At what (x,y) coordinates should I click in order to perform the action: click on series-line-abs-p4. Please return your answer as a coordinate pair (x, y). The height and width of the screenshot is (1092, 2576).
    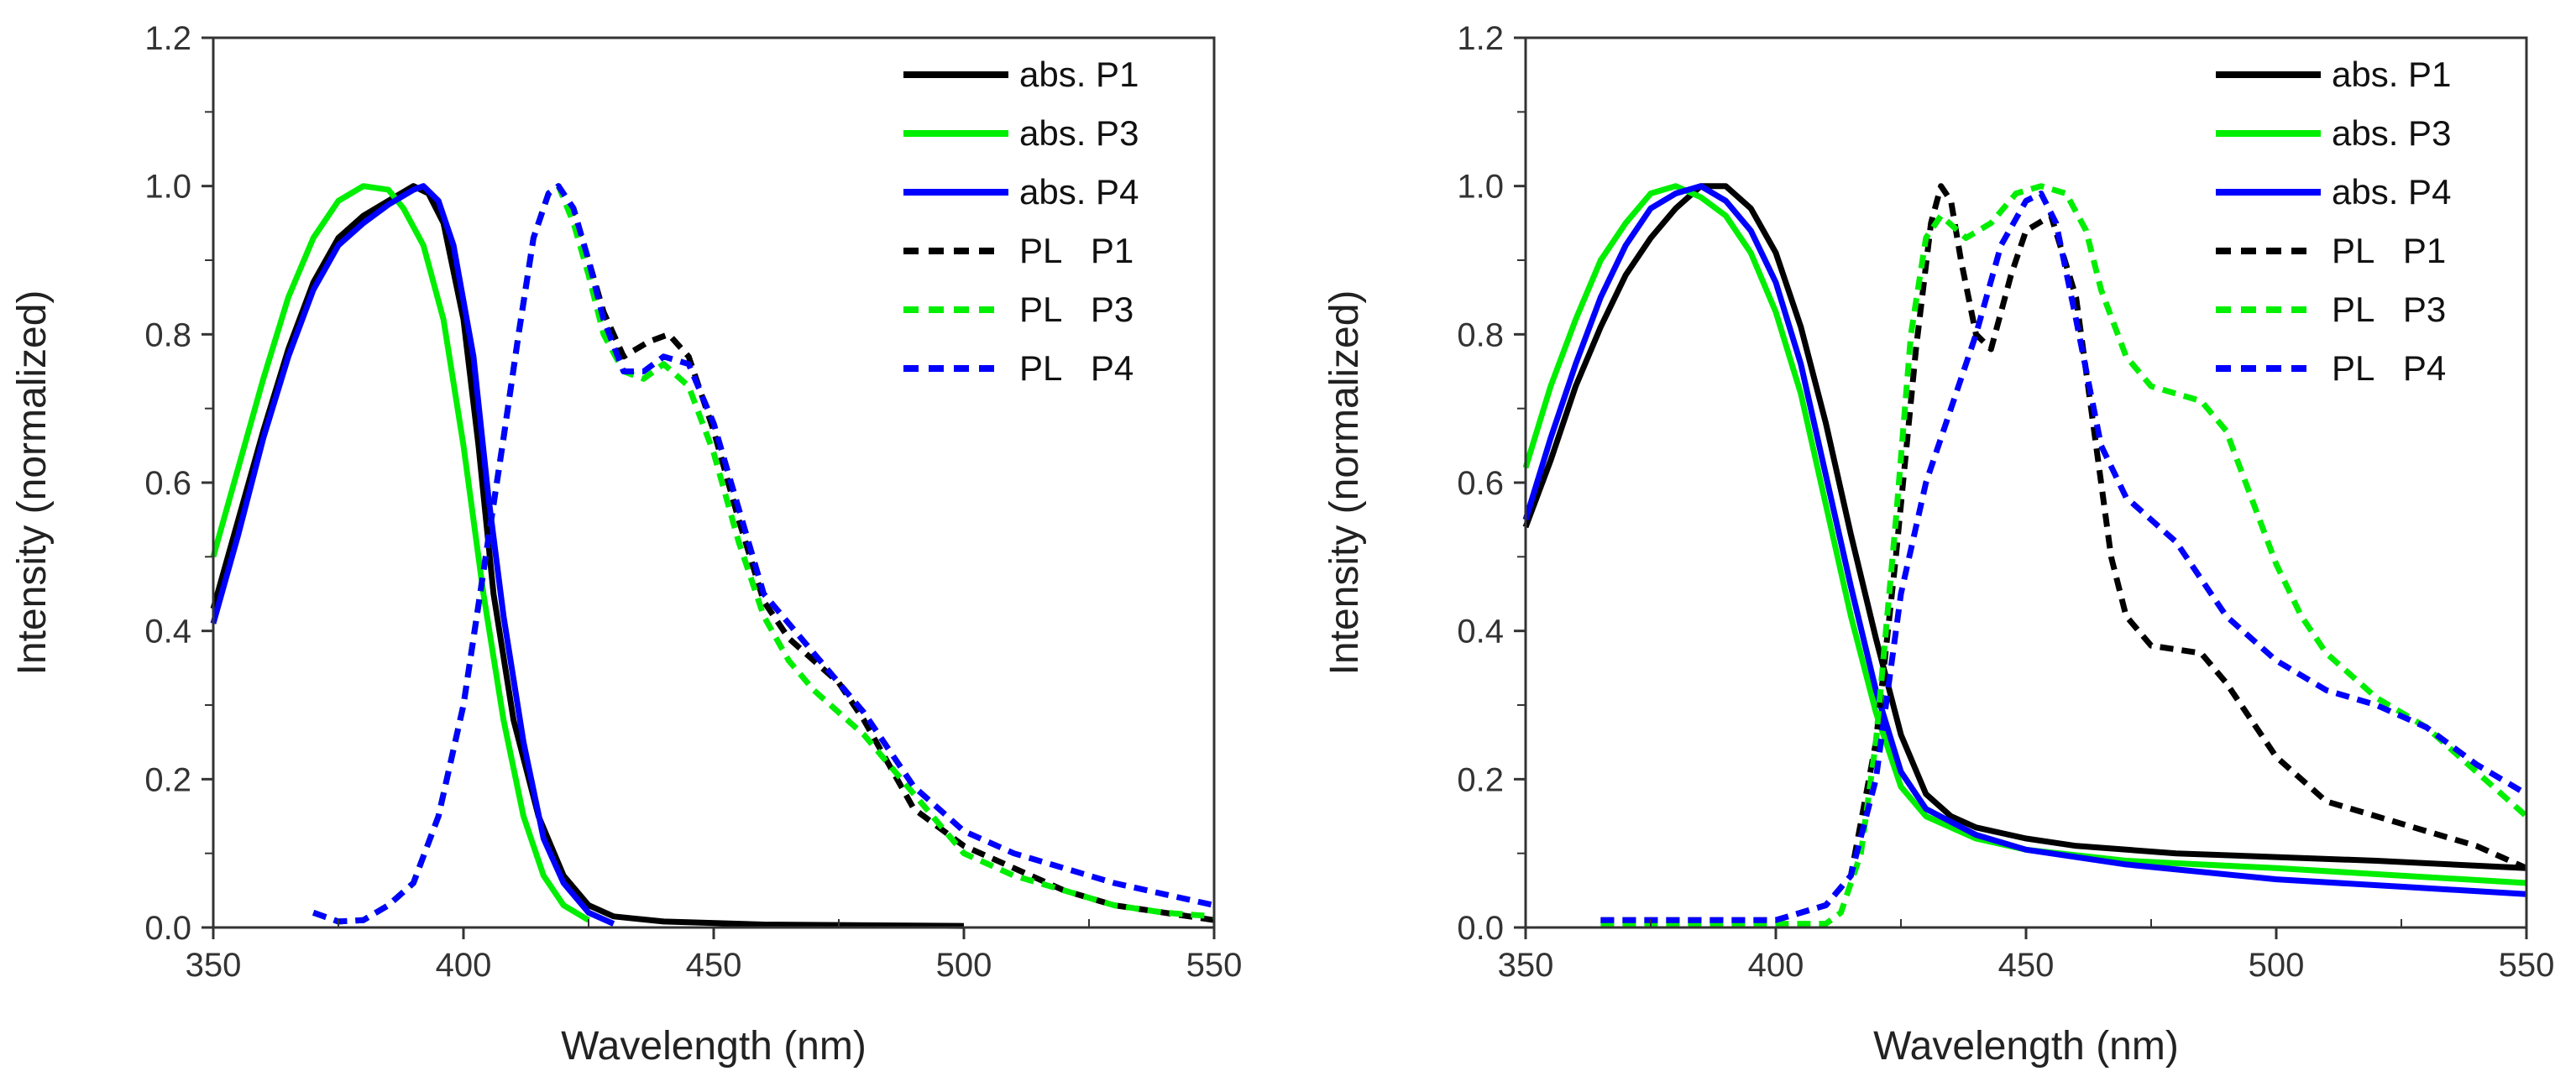
    Looking at the image, I should click on (413, 555).